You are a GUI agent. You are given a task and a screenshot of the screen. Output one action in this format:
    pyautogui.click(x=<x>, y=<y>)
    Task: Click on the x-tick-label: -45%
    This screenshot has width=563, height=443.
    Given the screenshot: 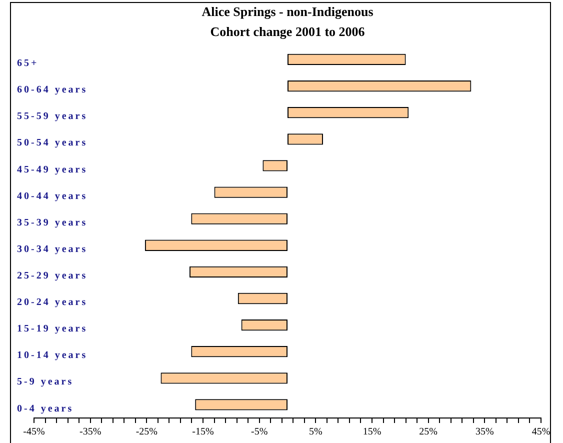 What is the action you would take?
    pyautogui.click(x=34, y=432)
    